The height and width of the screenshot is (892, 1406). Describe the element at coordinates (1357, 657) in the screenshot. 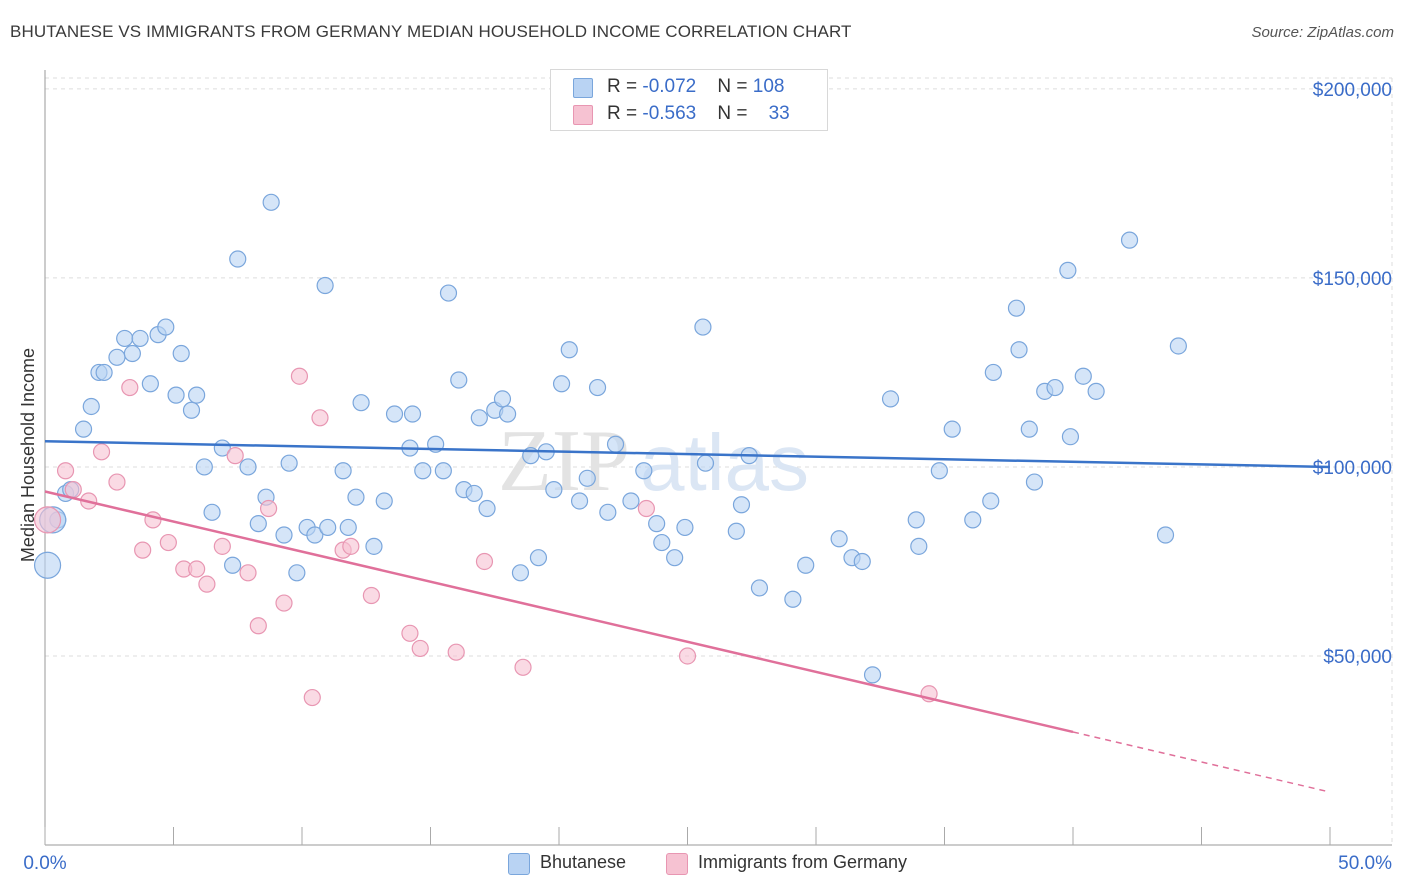

I see `y-tick-label: $50,000` at that location.